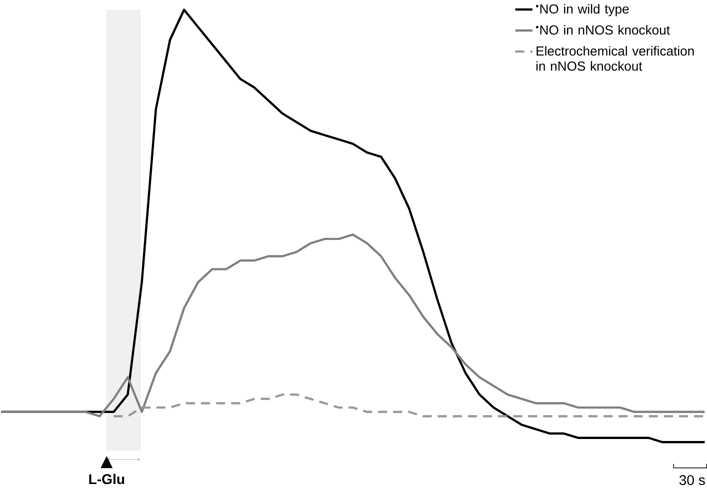 This screenshot has width=707, height=488. Describe the element at coordinates (615, 58) in the screenshot. I see `legend-label: Electrochemical verification in nNOS knockout` at that location.